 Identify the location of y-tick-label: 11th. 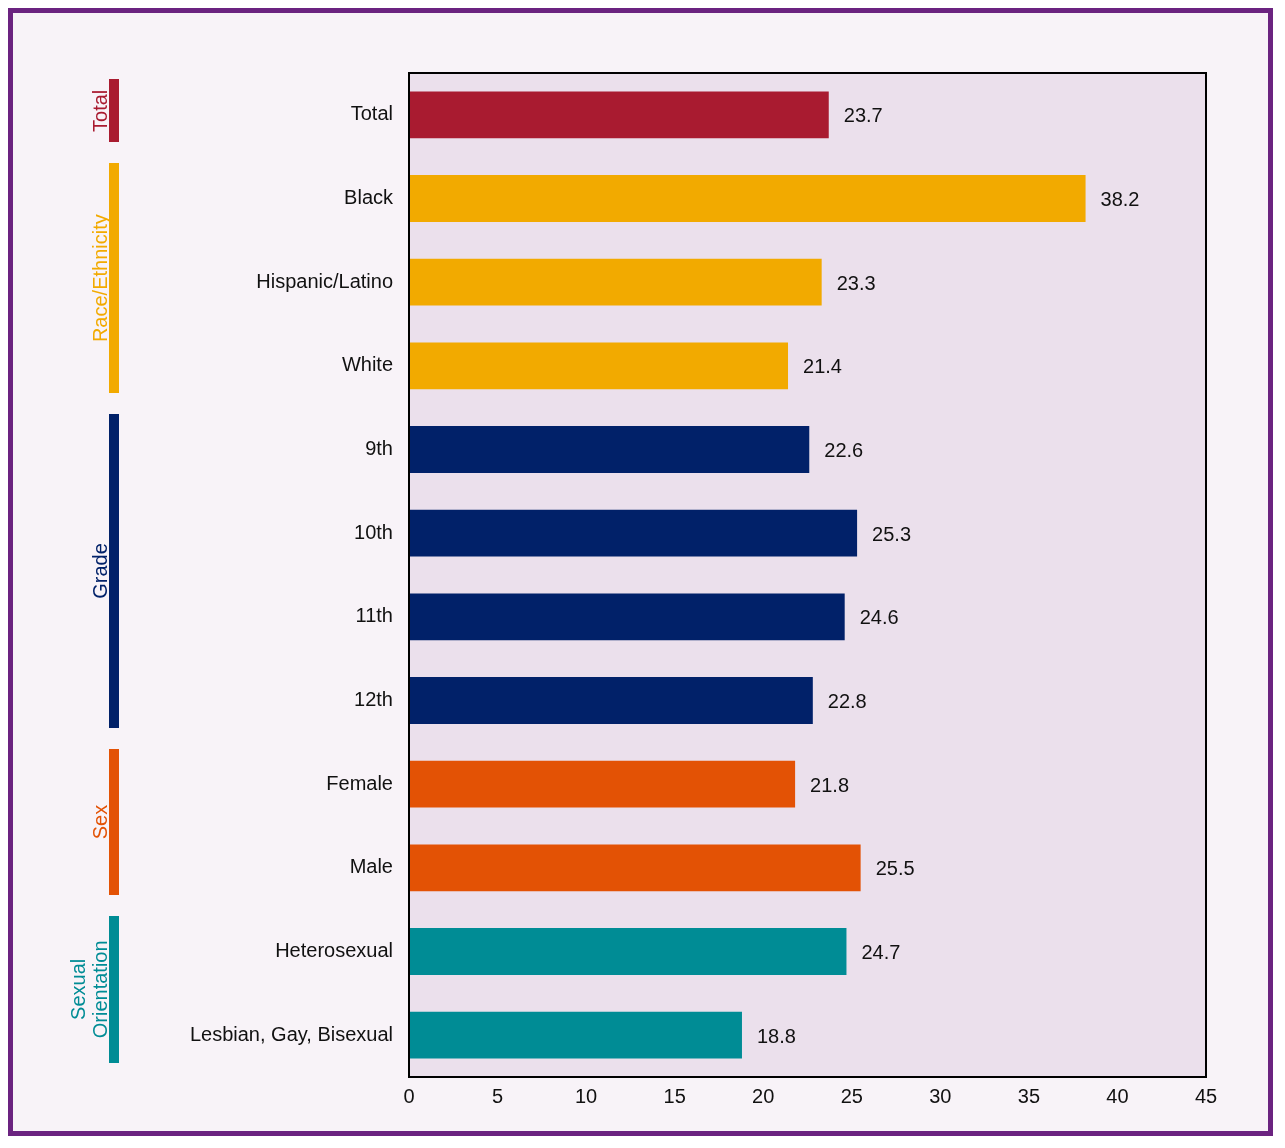
(374, 615).